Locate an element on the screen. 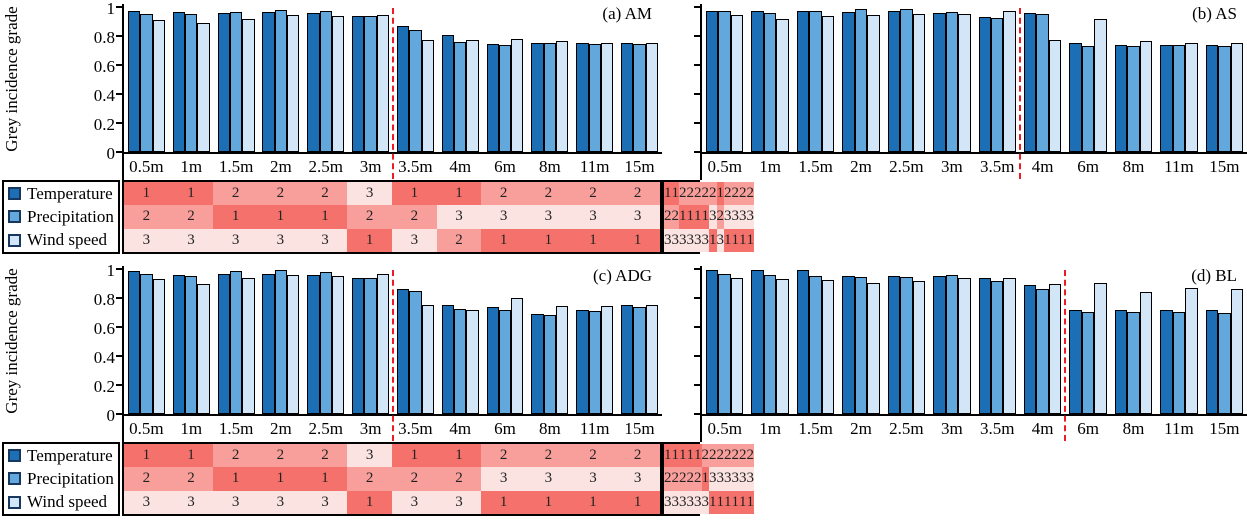 The image size is (1247, 520). y-tick-label: 0.6 is located at coordinates (104, 328).